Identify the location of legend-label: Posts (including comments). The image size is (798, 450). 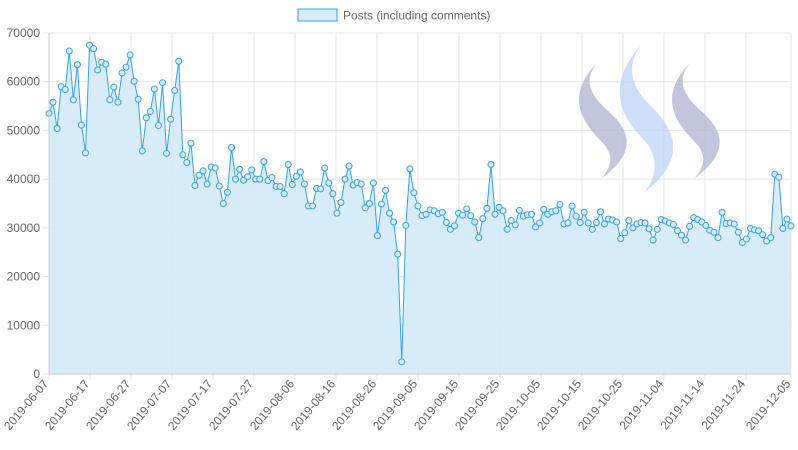
(416, 16).